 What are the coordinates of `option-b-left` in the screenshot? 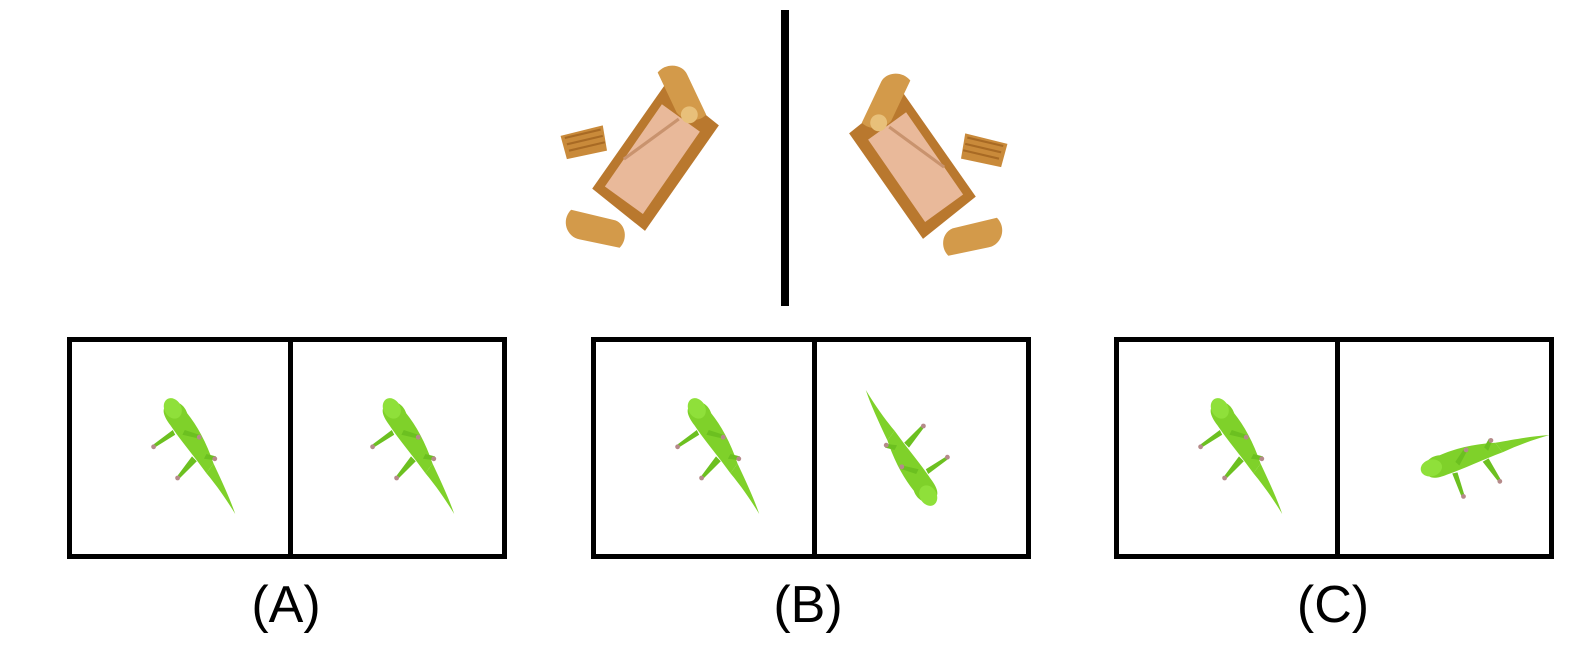 It's located at (703, 448).